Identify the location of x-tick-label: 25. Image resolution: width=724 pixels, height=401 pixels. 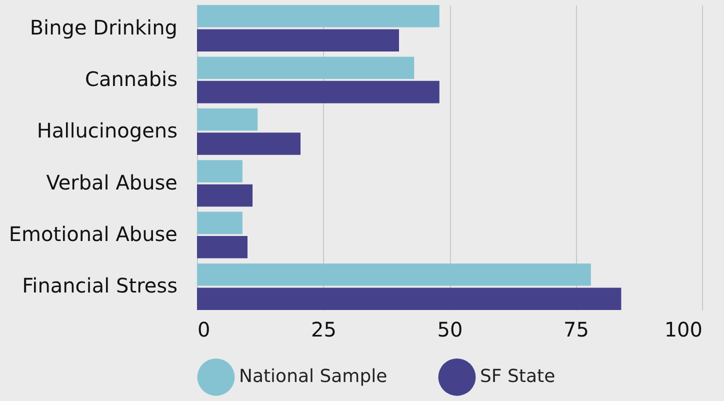
(323, 330).